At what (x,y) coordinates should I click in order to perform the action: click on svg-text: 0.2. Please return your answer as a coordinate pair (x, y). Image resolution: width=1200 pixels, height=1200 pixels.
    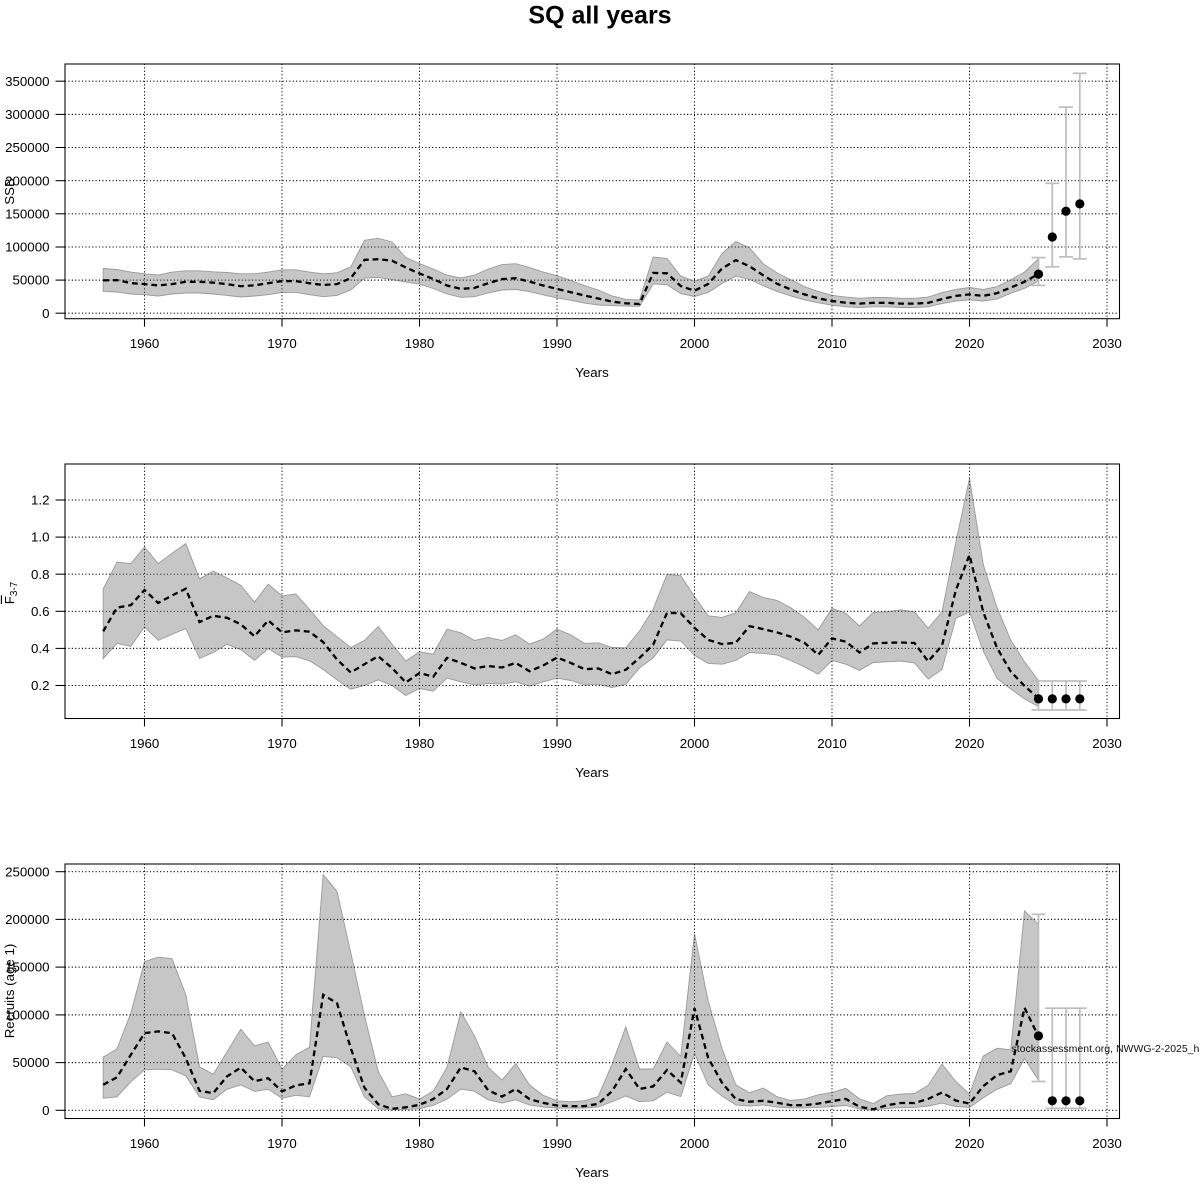
    Looking at the image, I should click on (40, 685).